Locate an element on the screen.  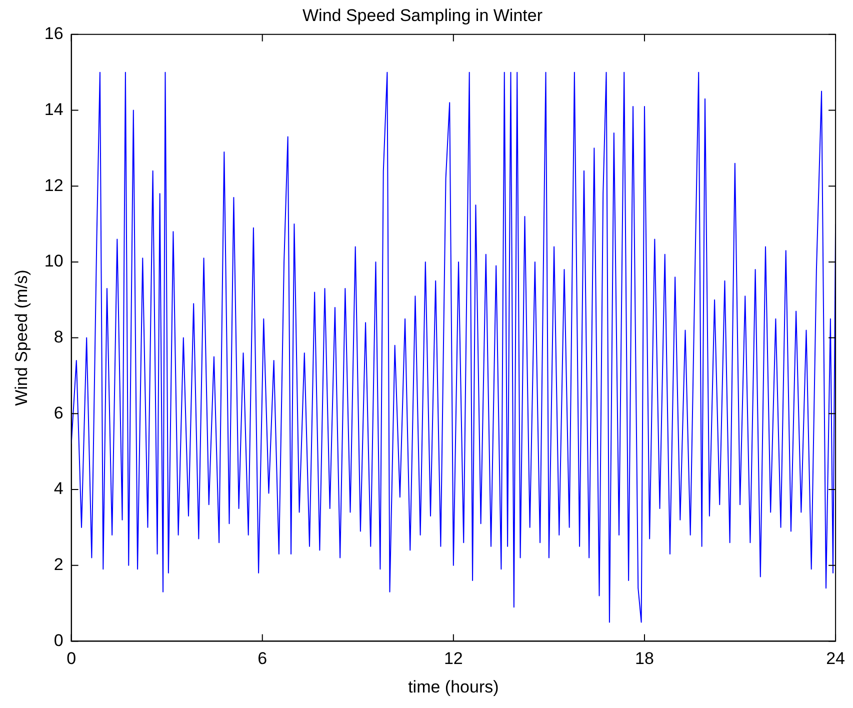
y-tick-label: 12 is located at coordinates (54, 185).